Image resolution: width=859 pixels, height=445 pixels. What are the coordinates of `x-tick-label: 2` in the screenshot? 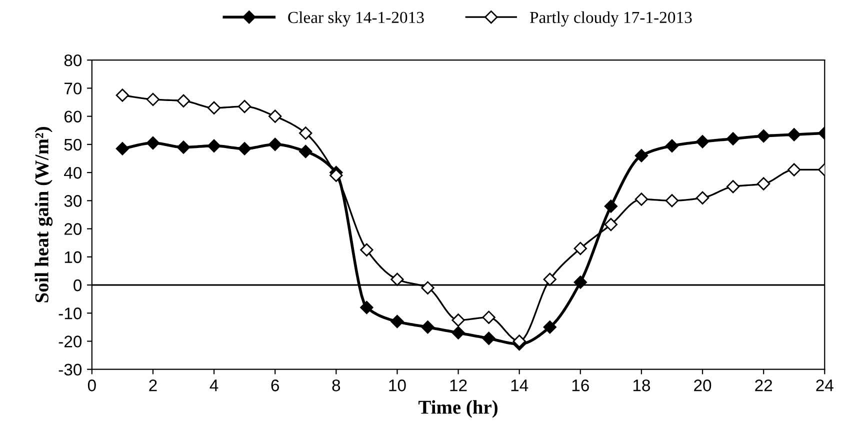 It's located at (153, 386).